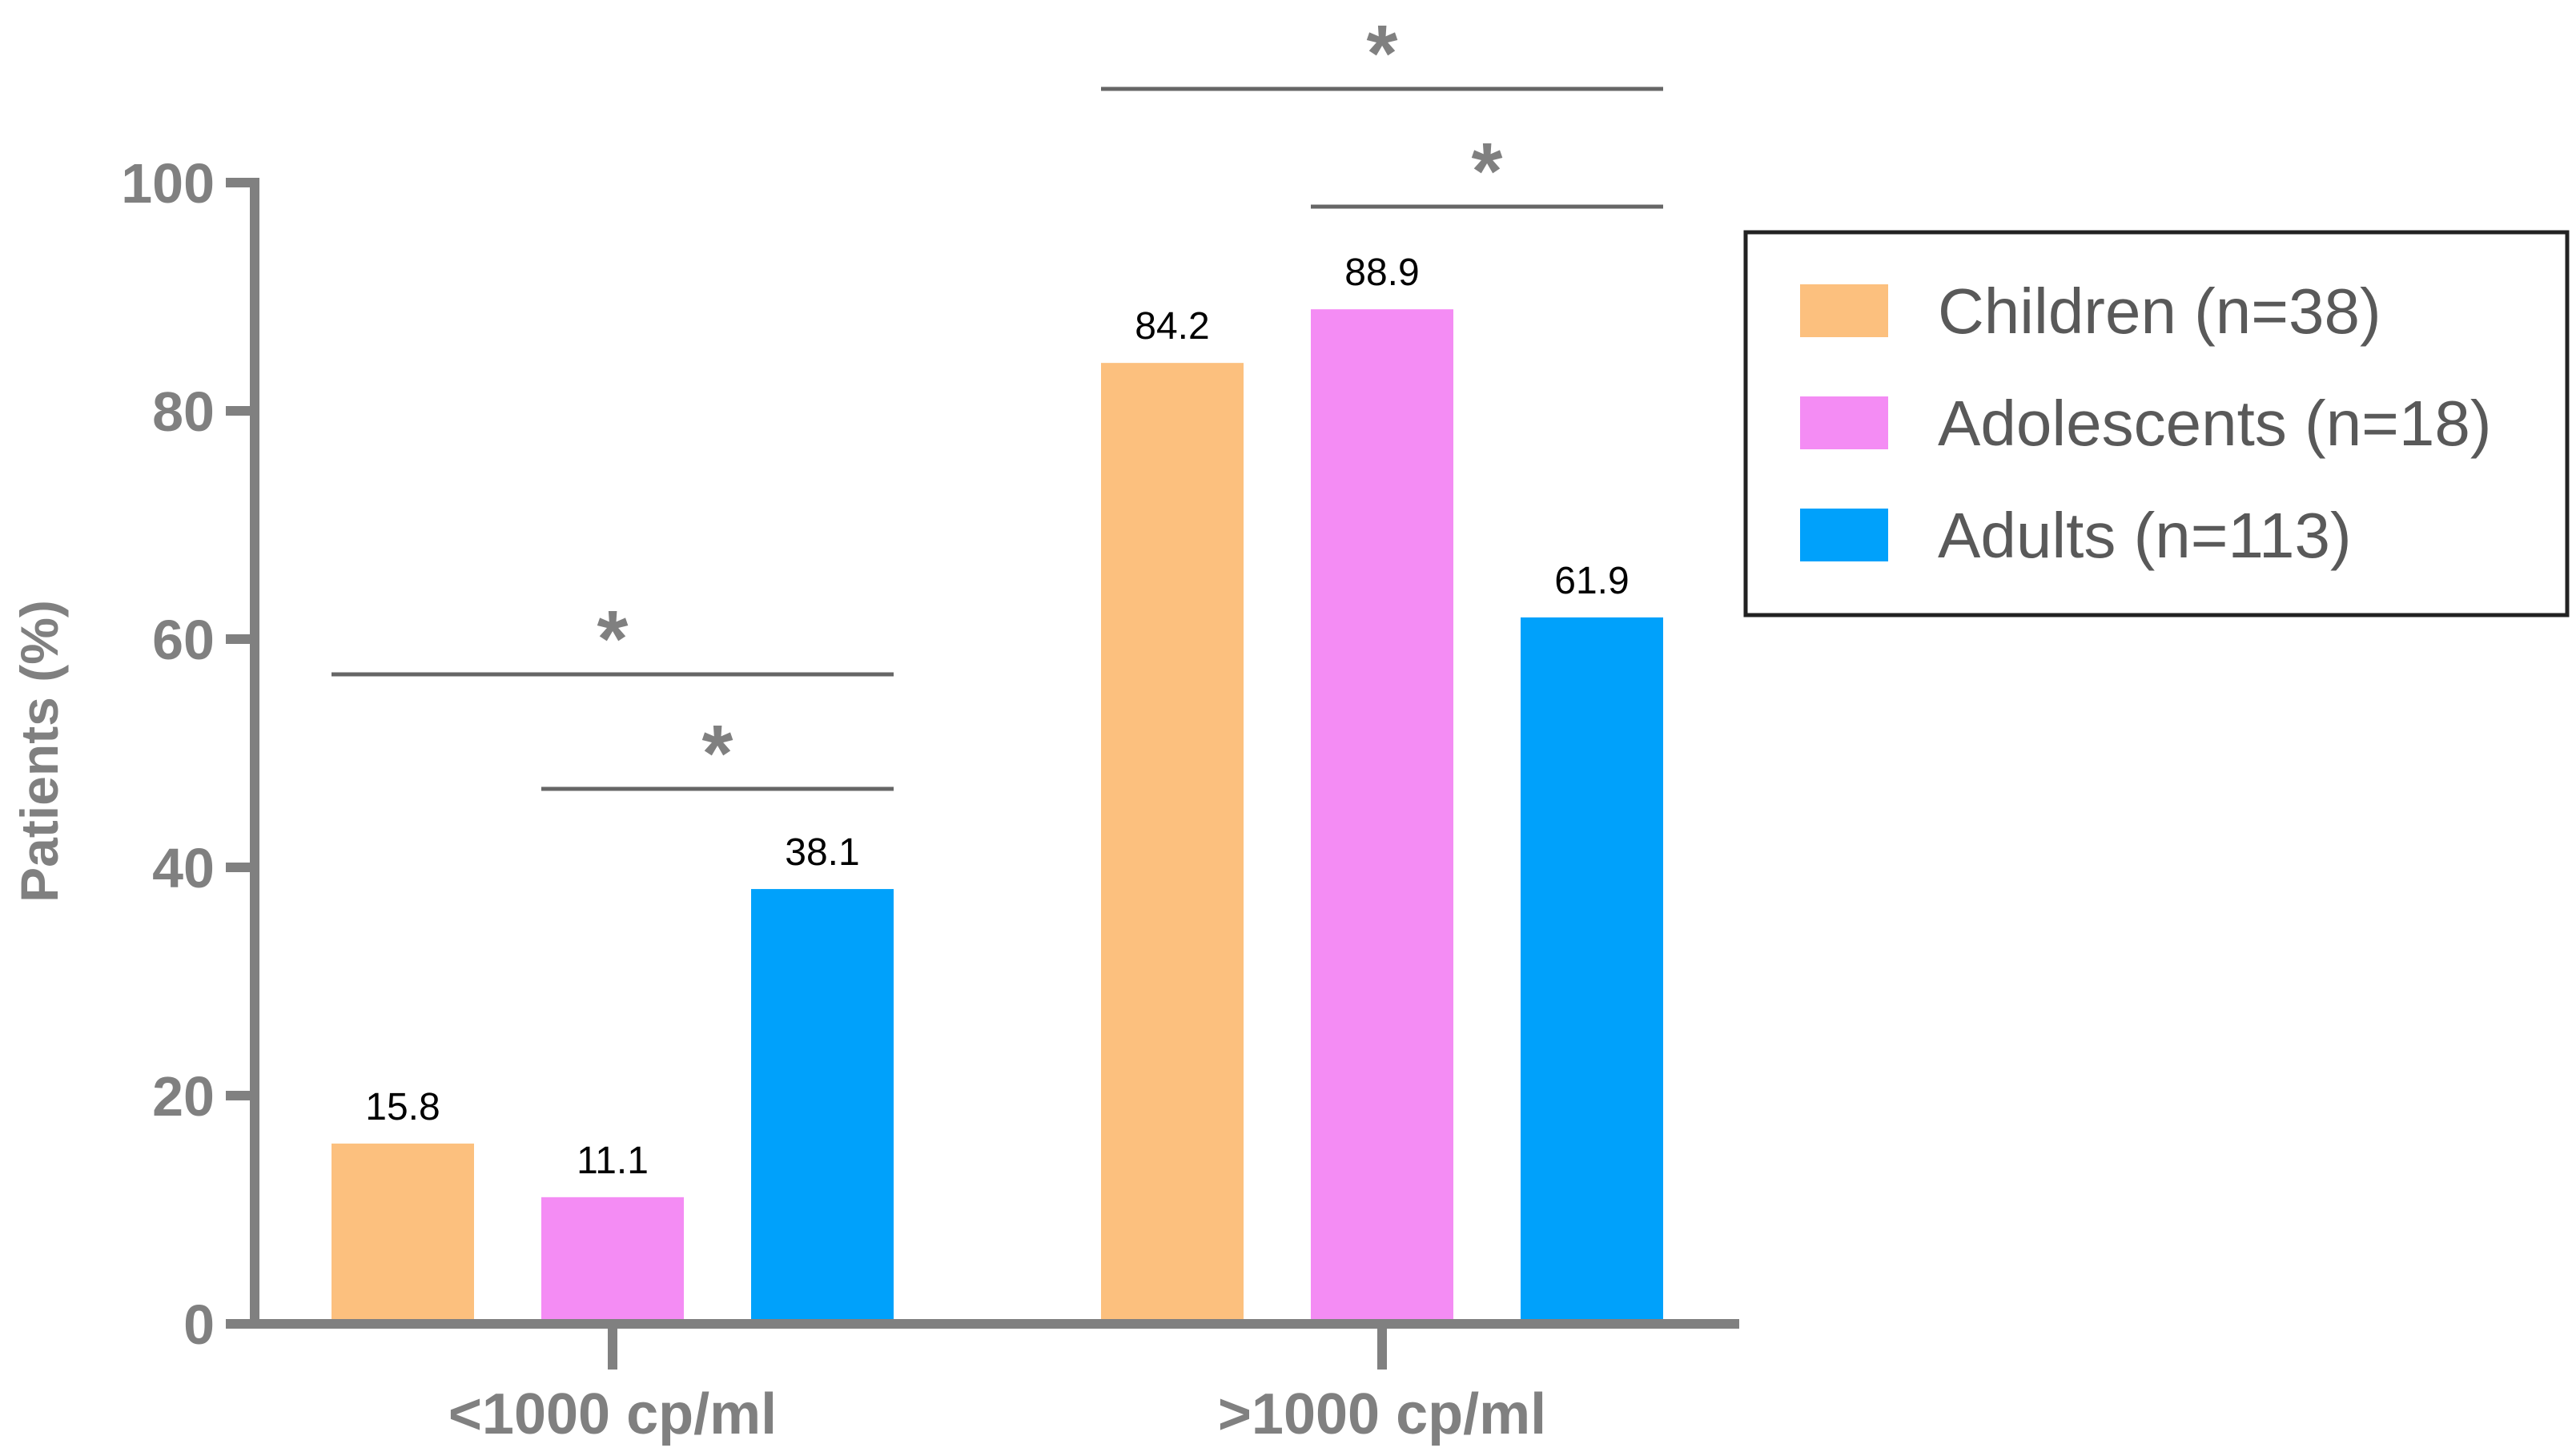 The height and width of the screenshot is (1448, 2576). What do you see at coordinates (2145, 535) in the screenshot?
I see `legend-label: Adults (n=113)` at bounding box center [2145, 535].